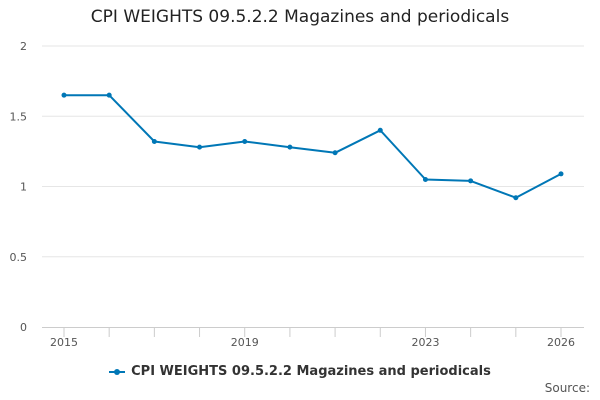  Describe the element at coordinates (117, 371) in the screenshot. I see `legend-marker` at that location.